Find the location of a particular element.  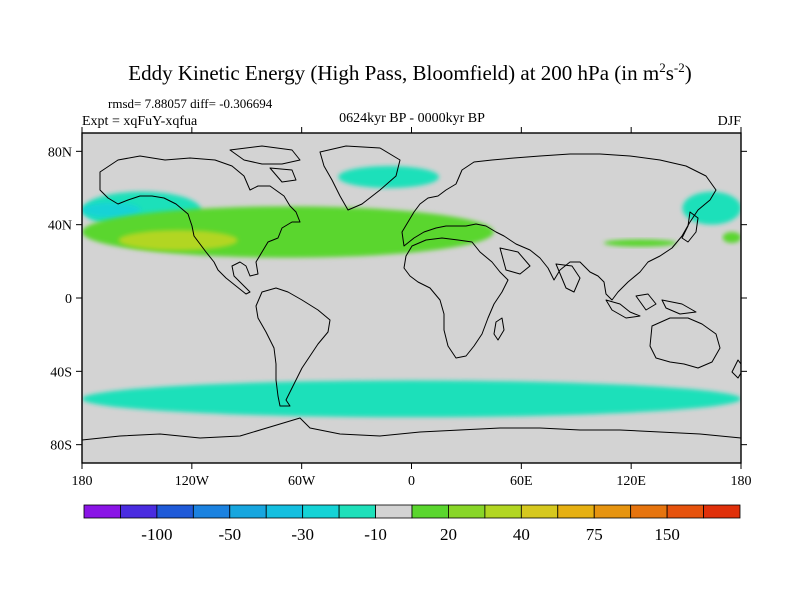

colorbar-label: -30 is located at coordinates (302, 534).